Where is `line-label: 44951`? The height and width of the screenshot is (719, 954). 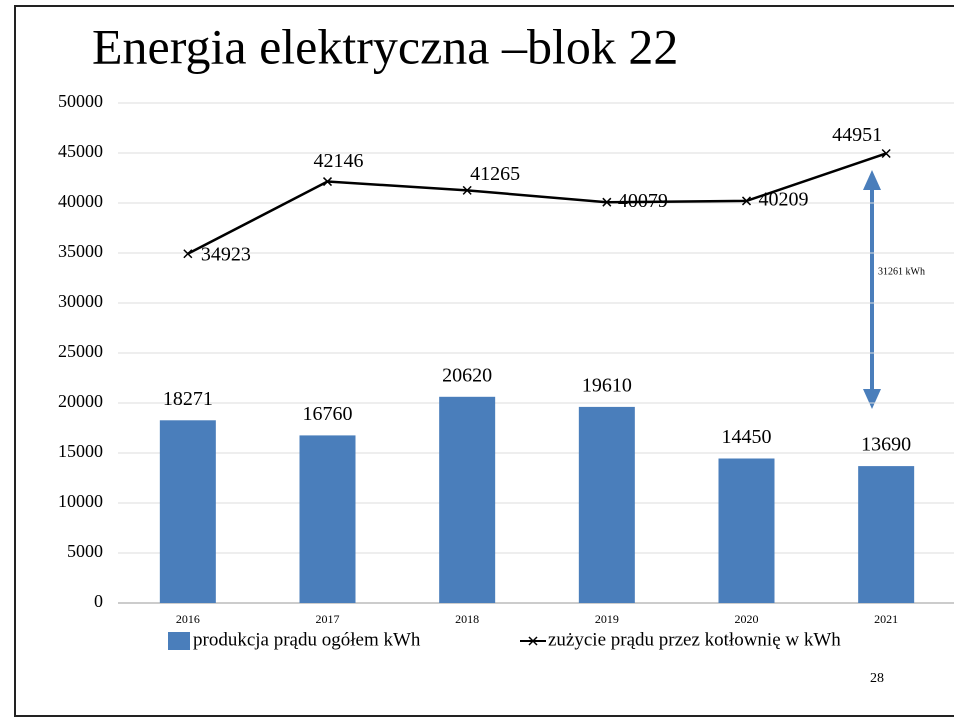 line-label: 44951 is located at coordinates (857, 135).